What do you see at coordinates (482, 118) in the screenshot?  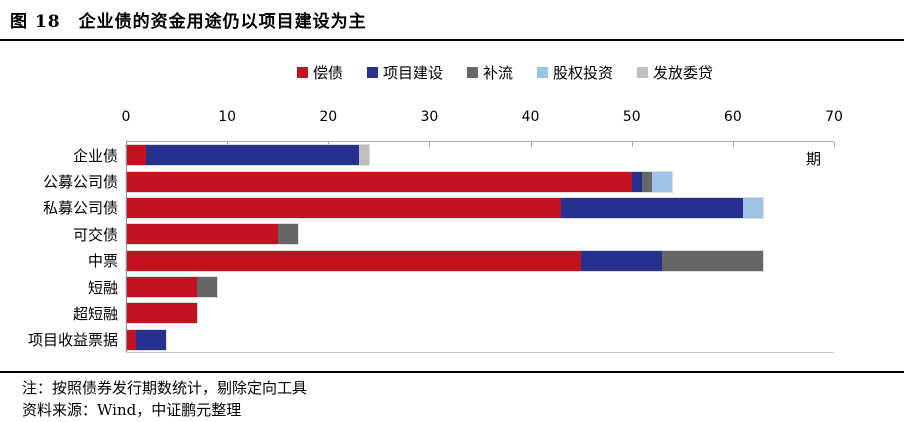 I see `x-axis-tick-labels: 0 10 20 30 40 50 60 70` at bounding box center [482, 118].